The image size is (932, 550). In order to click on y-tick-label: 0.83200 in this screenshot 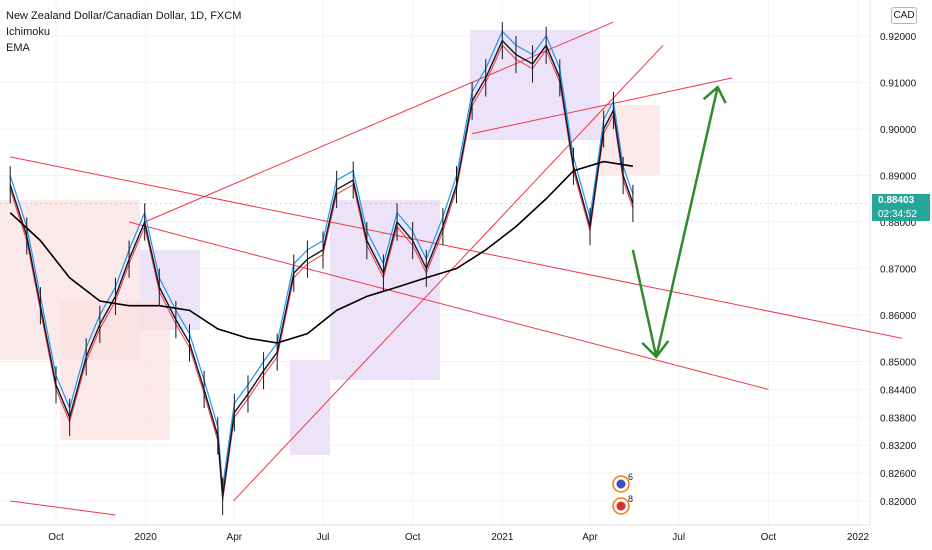, I will do `click(898, 446)`.